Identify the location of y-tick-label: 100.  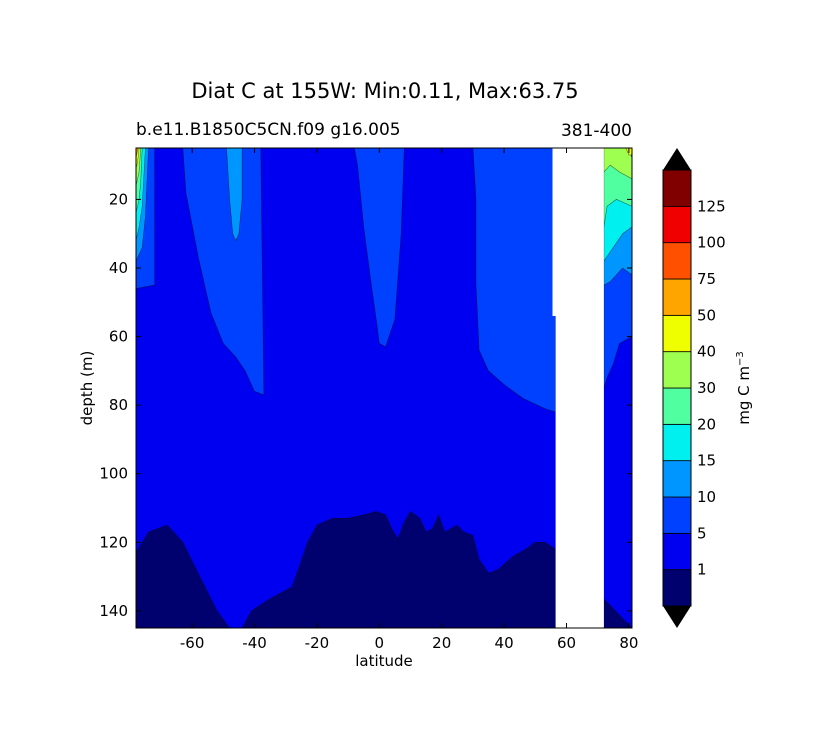
(113, 474).